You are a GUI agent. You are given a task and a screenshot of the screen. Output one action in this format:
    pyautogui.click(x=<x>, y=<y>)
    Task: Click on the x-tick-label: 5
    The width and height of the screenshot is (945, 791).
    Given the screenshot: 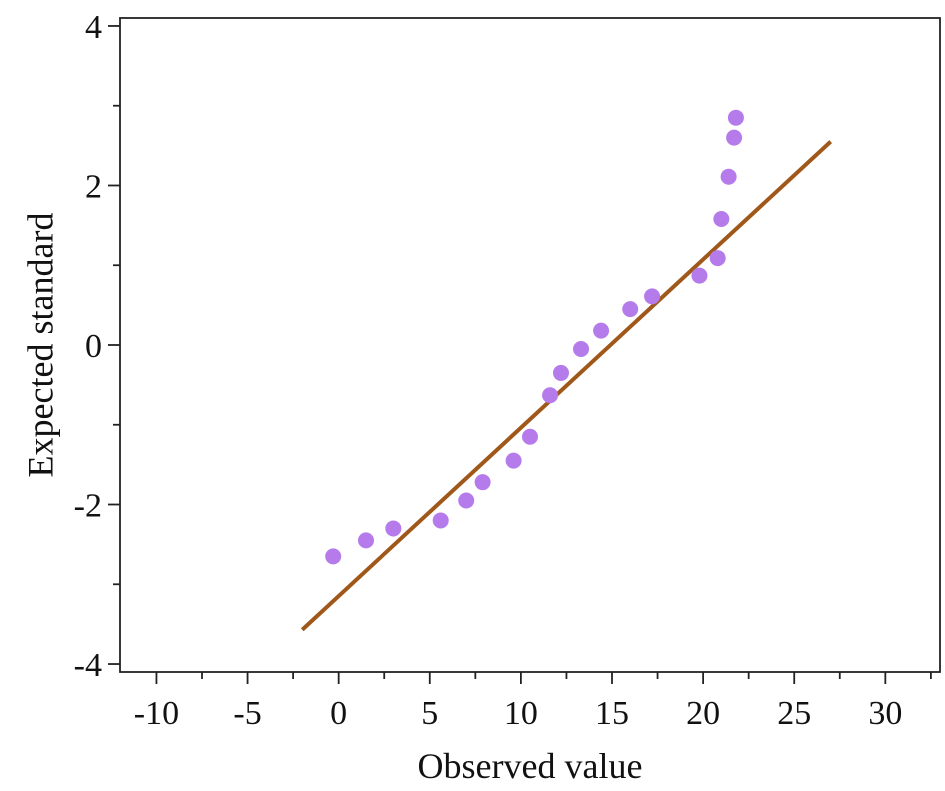 What is the action you would take?
    pyautogui.click(x=429, y=713)
    